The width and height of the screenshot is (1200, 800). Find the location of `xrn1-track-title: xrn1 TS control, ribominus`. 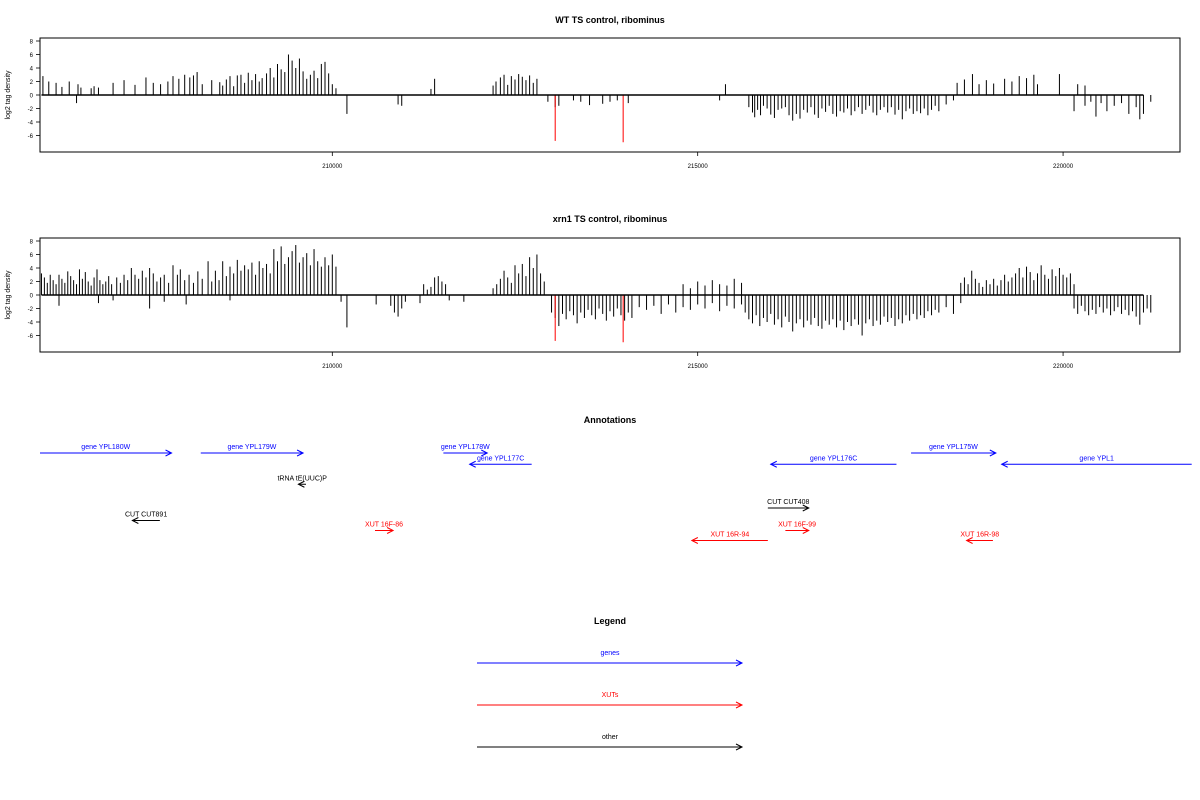

xrn1-track-title: xrn1 TS control, ribominus is located at coordinates (610, 219).